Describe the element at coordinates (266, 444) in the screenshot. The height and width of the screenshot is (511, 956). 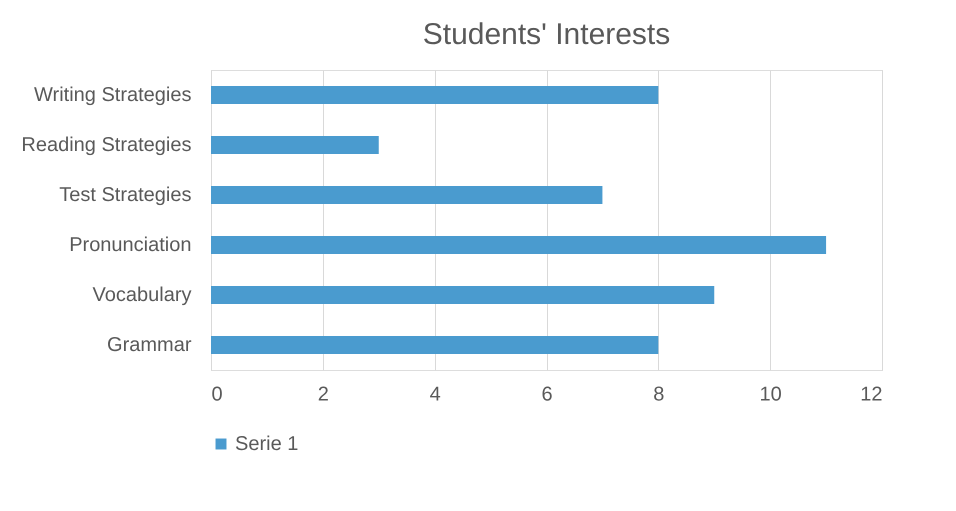
I see `legend-label: Serie 1` at that location.